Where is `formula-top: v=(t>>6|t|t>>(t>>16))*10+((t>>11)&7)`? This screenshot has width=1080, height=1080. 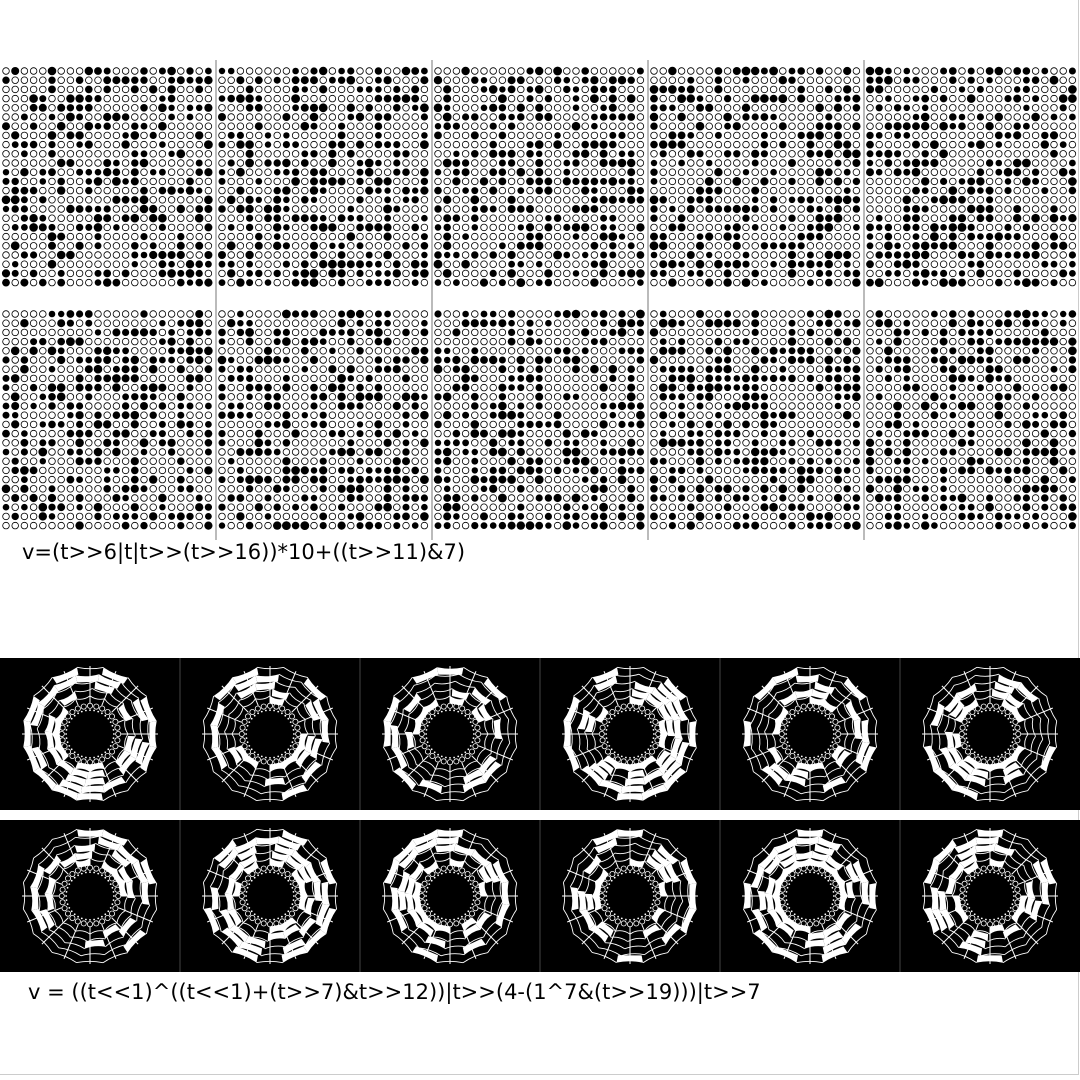
formula-top: v=(t>>6|t|t>>(t>>16))*10+((t>>11)&7) is located at coordinates (244, 552).